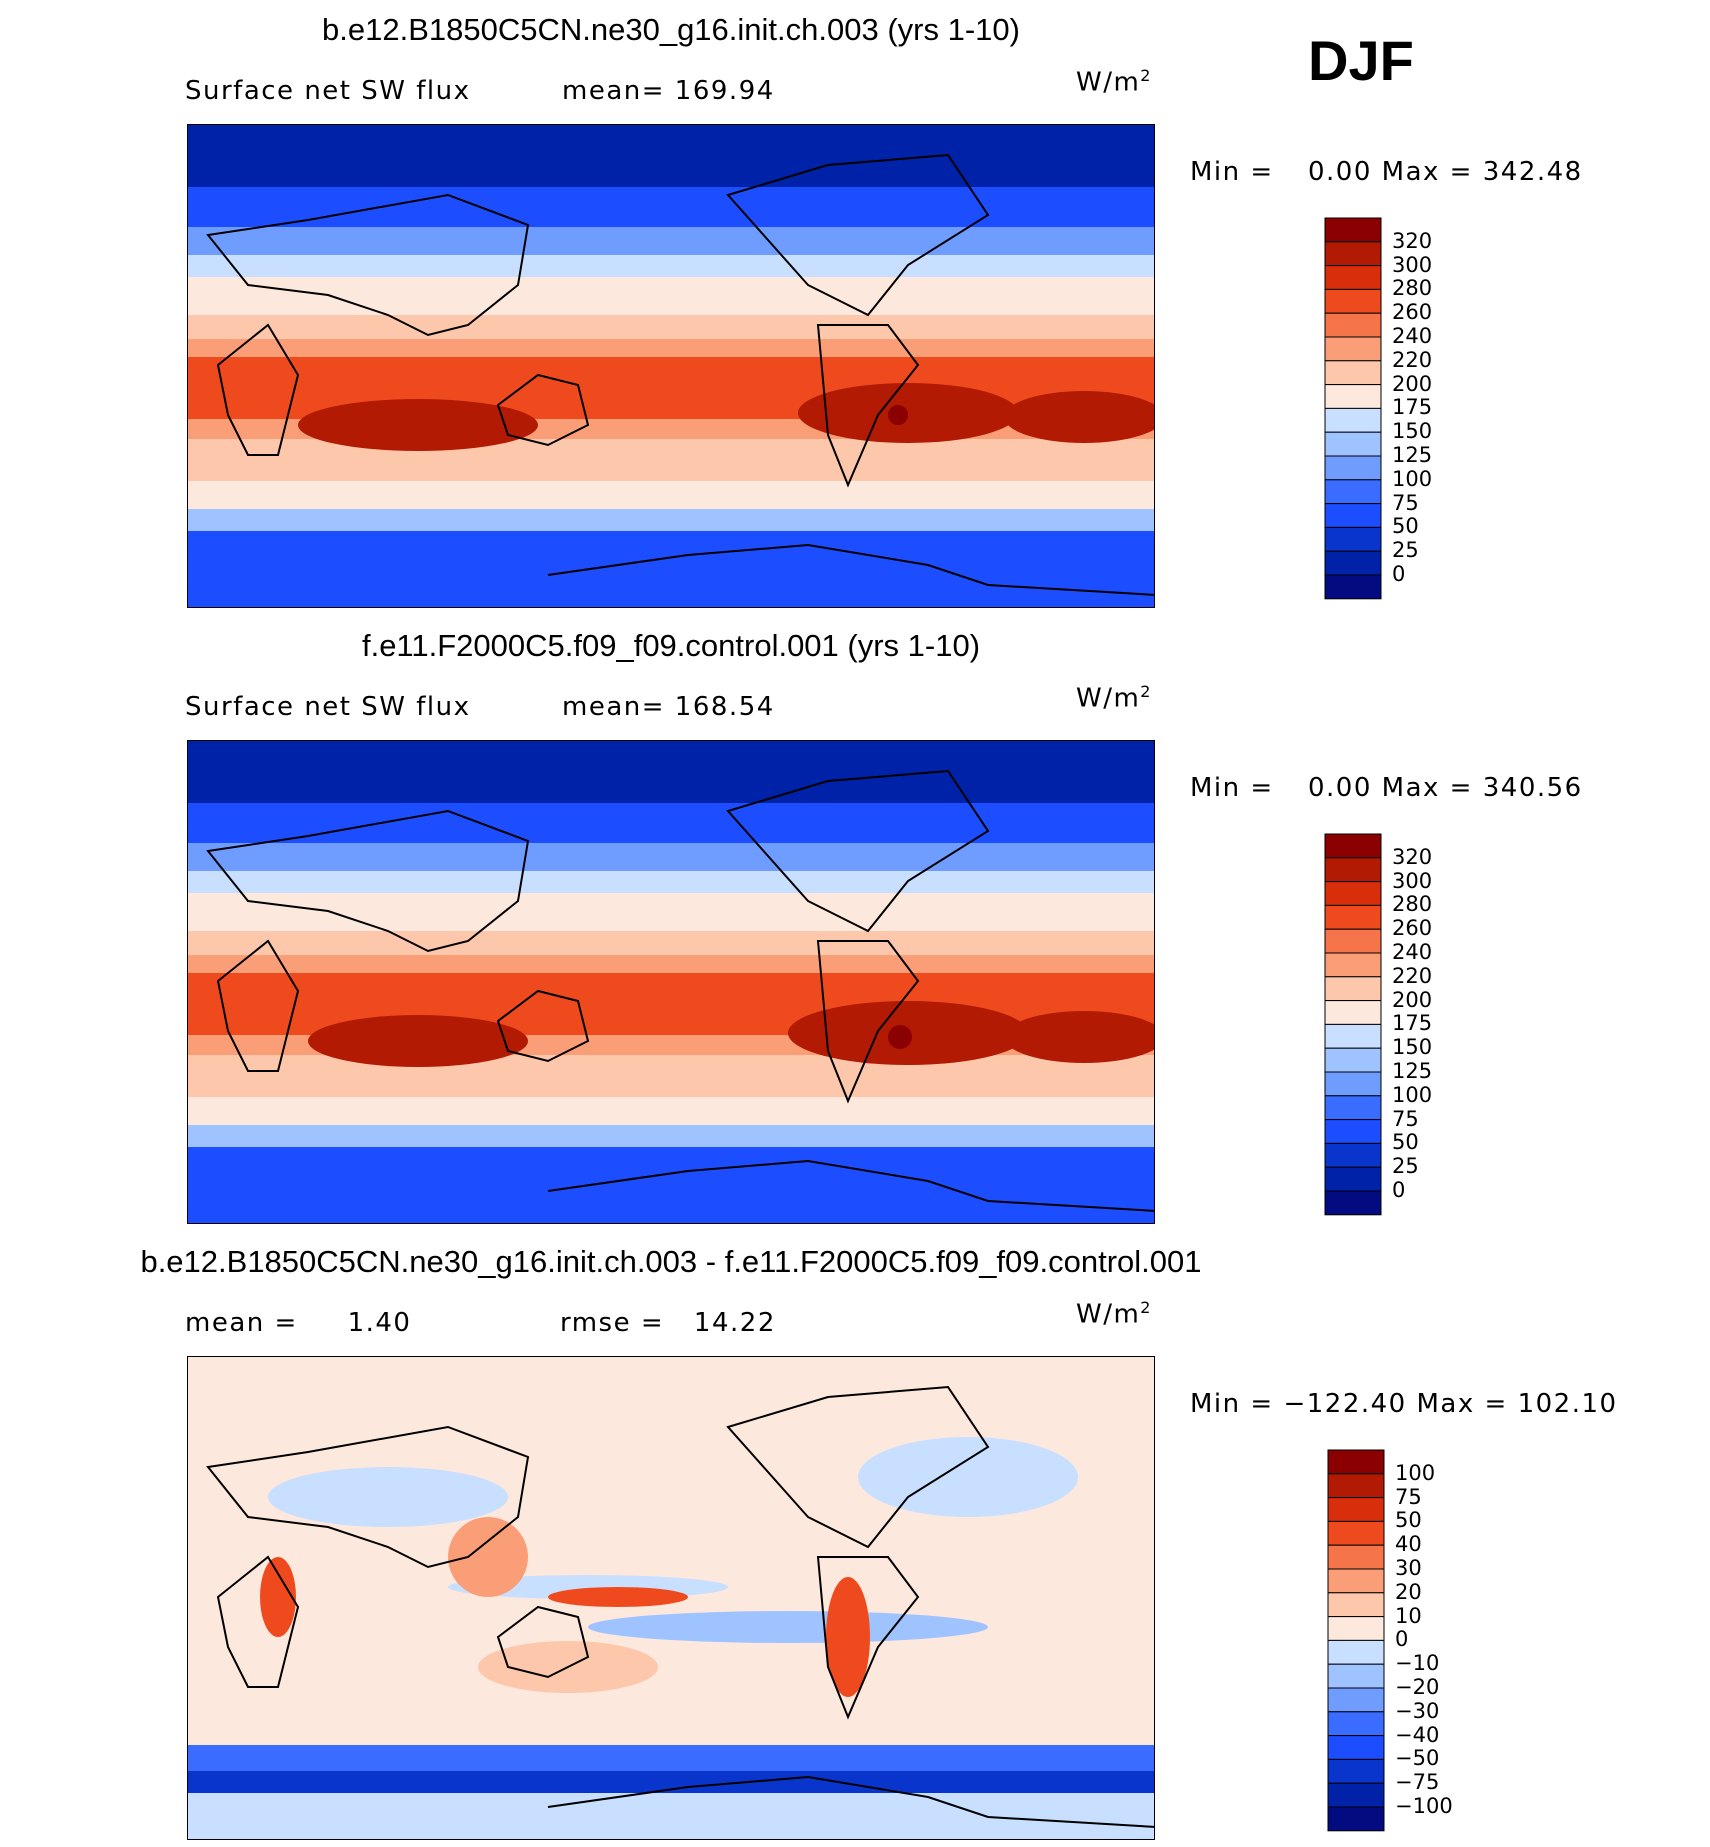  Describe the element at coordinates (671, 964) in the screenshot. I see `p2-band-eq2` at that location.